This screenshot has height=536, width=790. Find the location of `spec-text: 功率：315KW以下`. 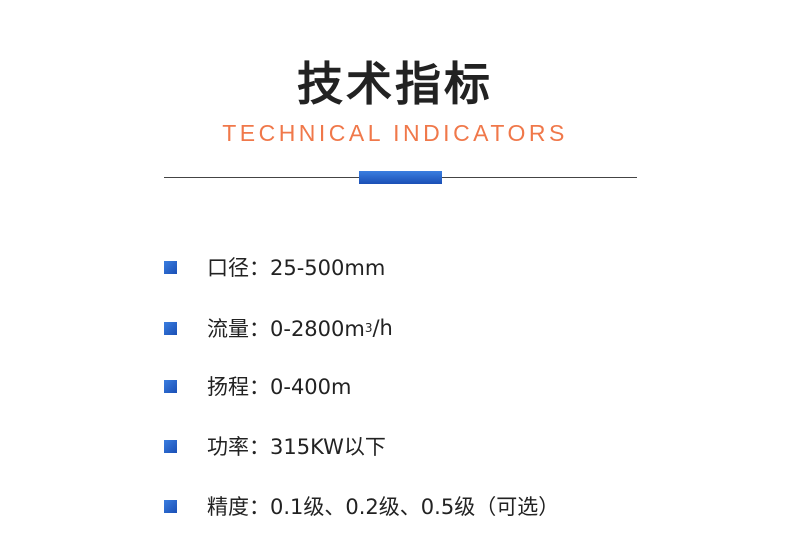

spec-text: 功率：315KW以下 is located at coordinates (296, 447).